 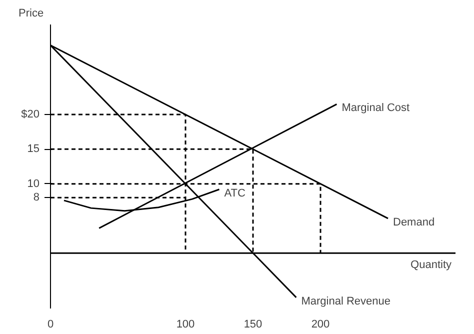 What do you see at coordinates (414, 222) in the screenshot?
I see `series-label: Demand` at bounding box center [414, 222].